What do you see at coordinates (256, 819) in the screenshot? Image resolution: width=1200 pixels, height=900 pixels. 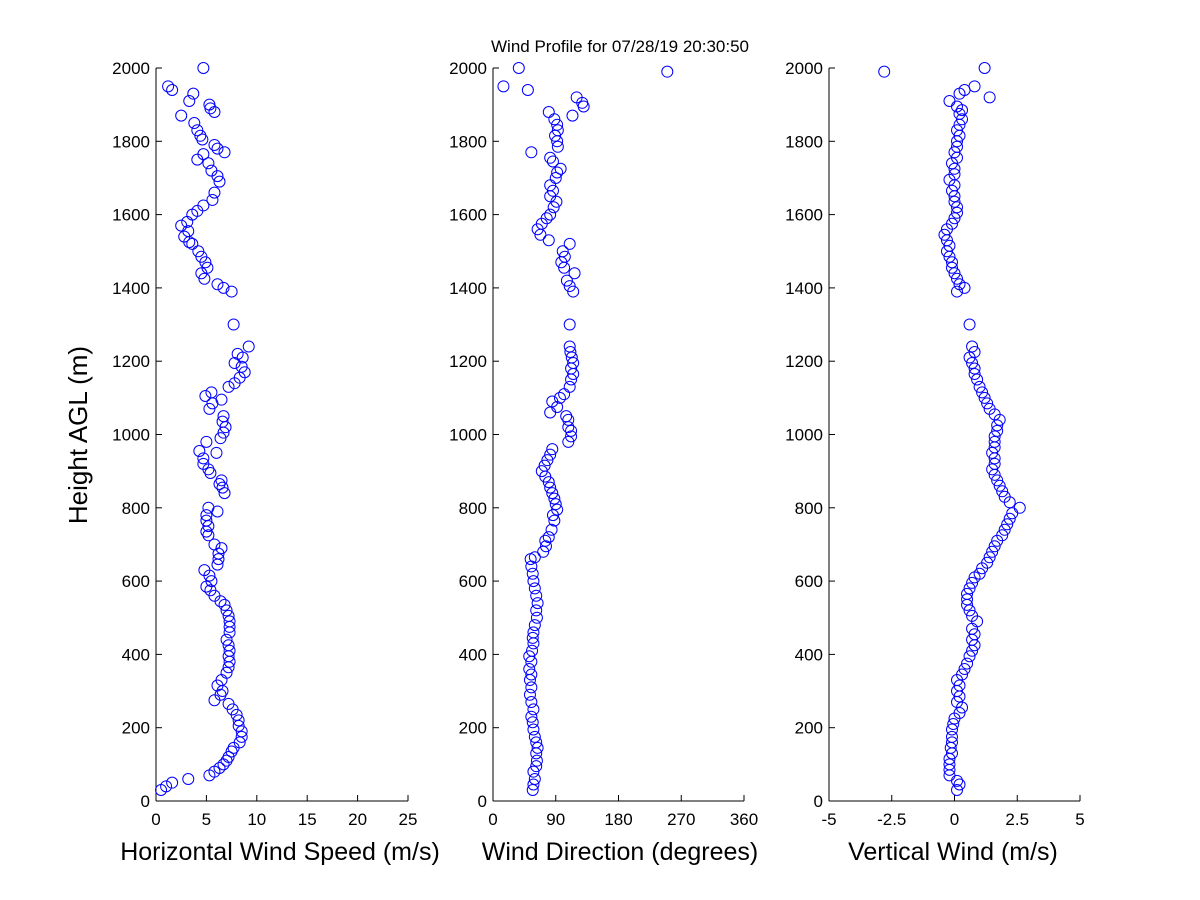 I see `x-tick-label: 10` at bounding box center [256, 819].